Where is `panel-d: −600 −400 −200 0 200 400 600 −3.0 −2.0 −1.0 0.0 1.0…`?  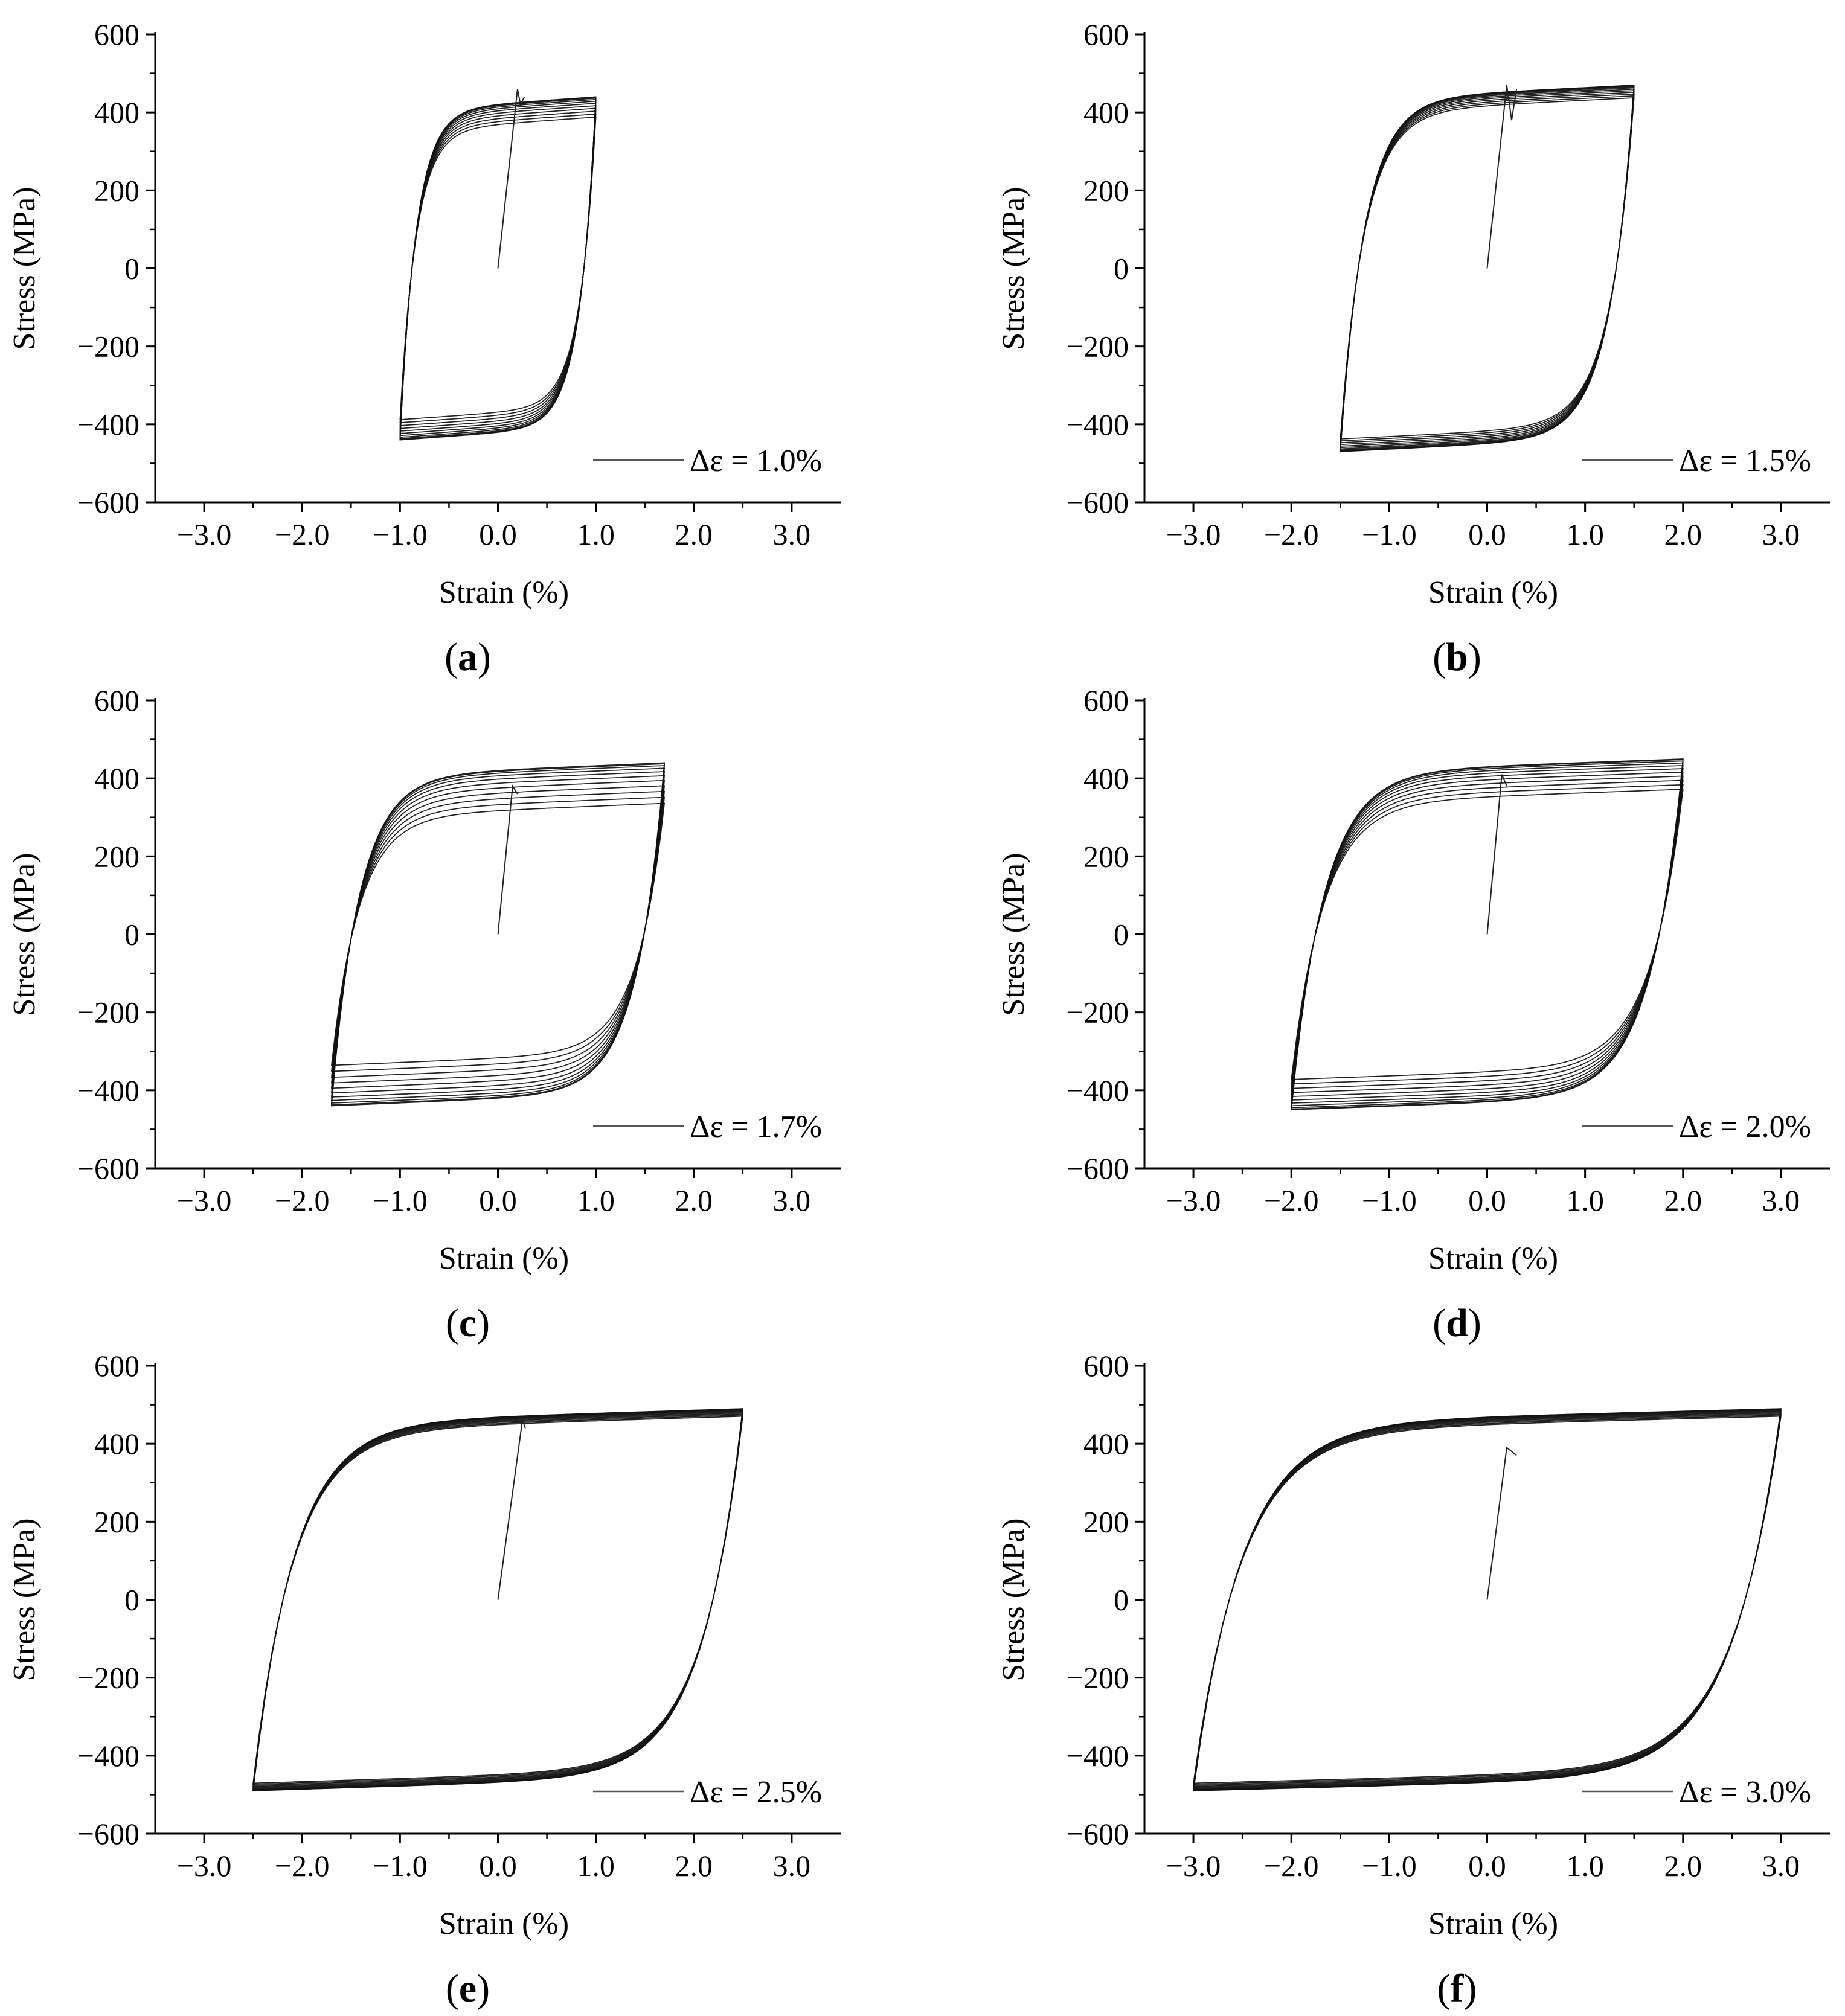 panel-d: −600 −400 −200 0 200 400 600 −3.0 −2.0 −1.0 0.0 1.0… is located at coordinates (1413, 1014).